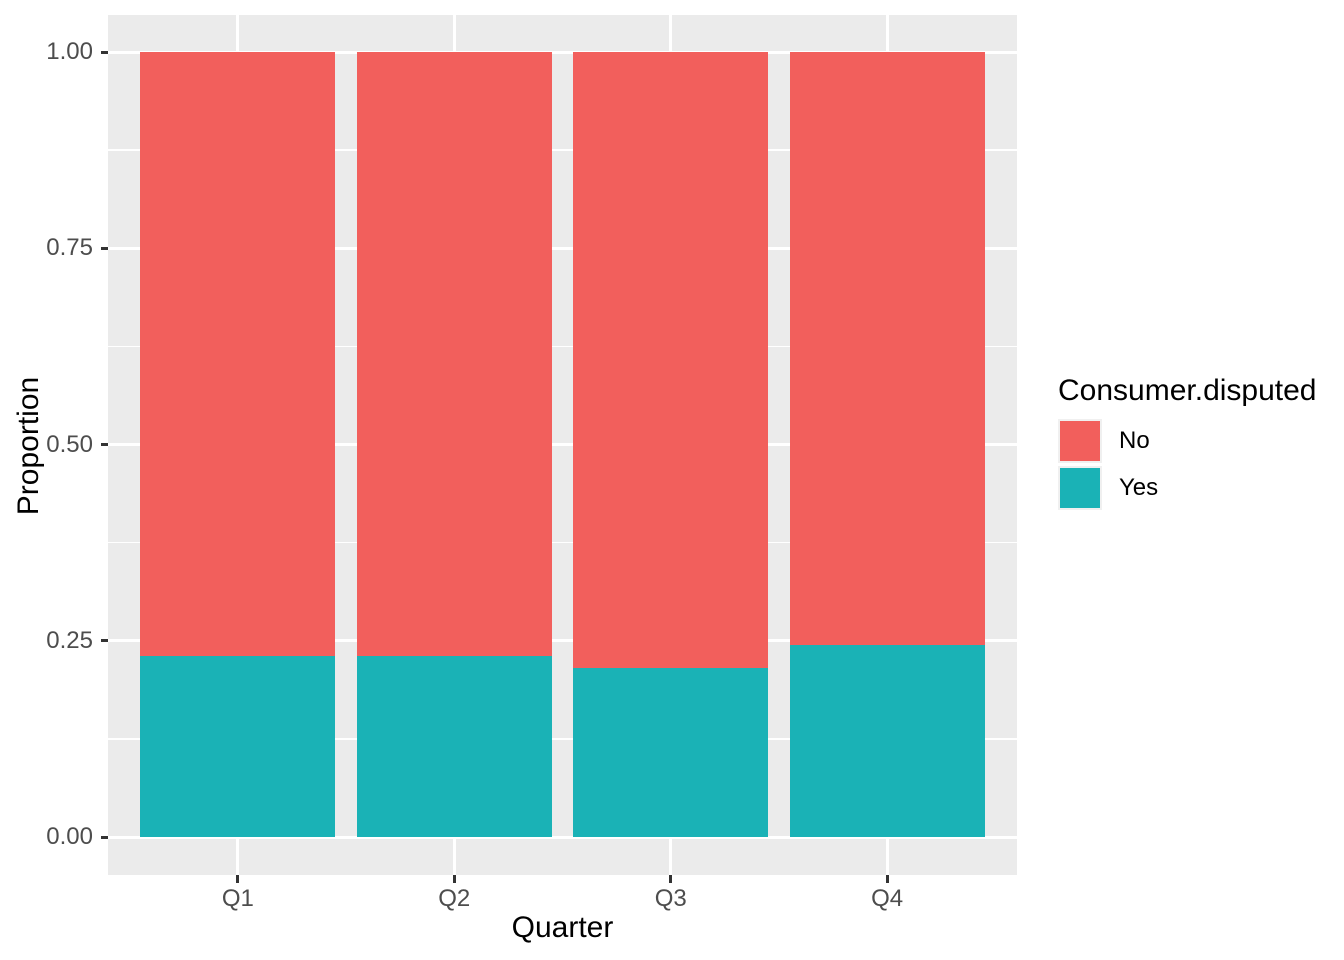  I want to click on bar-segment-q3-no, so click(671, 360).